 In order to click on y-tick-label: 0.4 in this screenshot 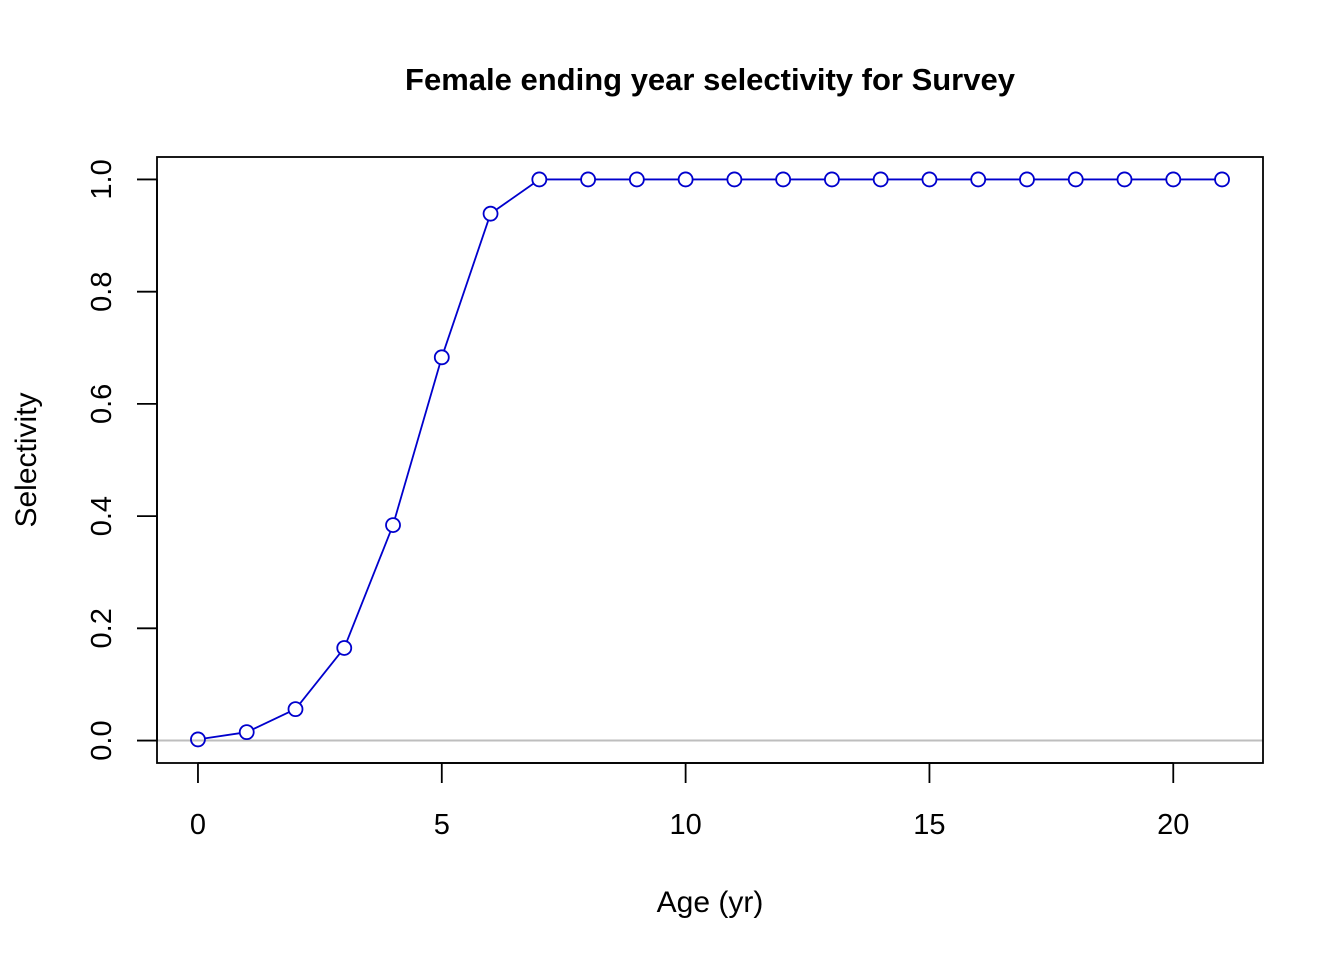, I will do `click(102, 516)`.